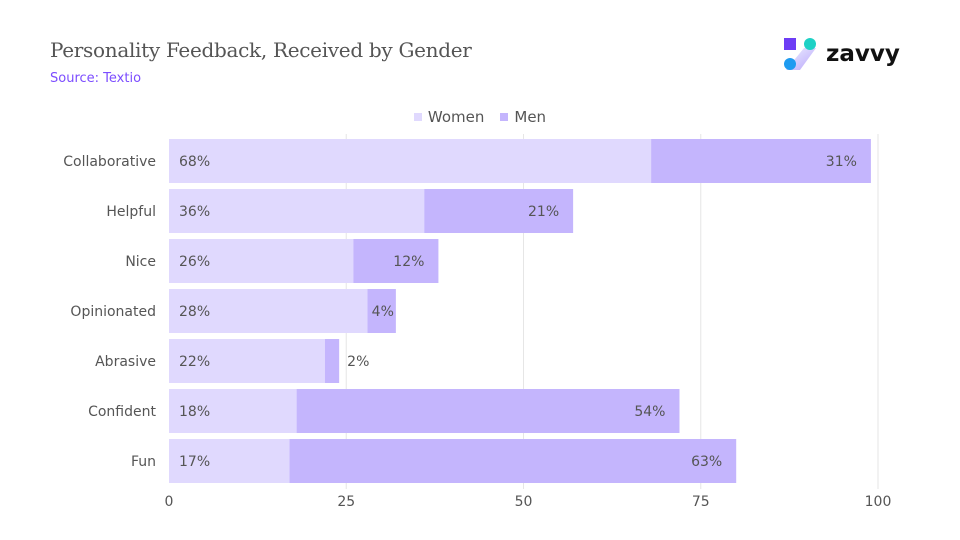 This screenshot has height=540, width=960. Describe the element at coordinates (417, 117) in the screenshot. I see `legend-swatch-women` at that location.